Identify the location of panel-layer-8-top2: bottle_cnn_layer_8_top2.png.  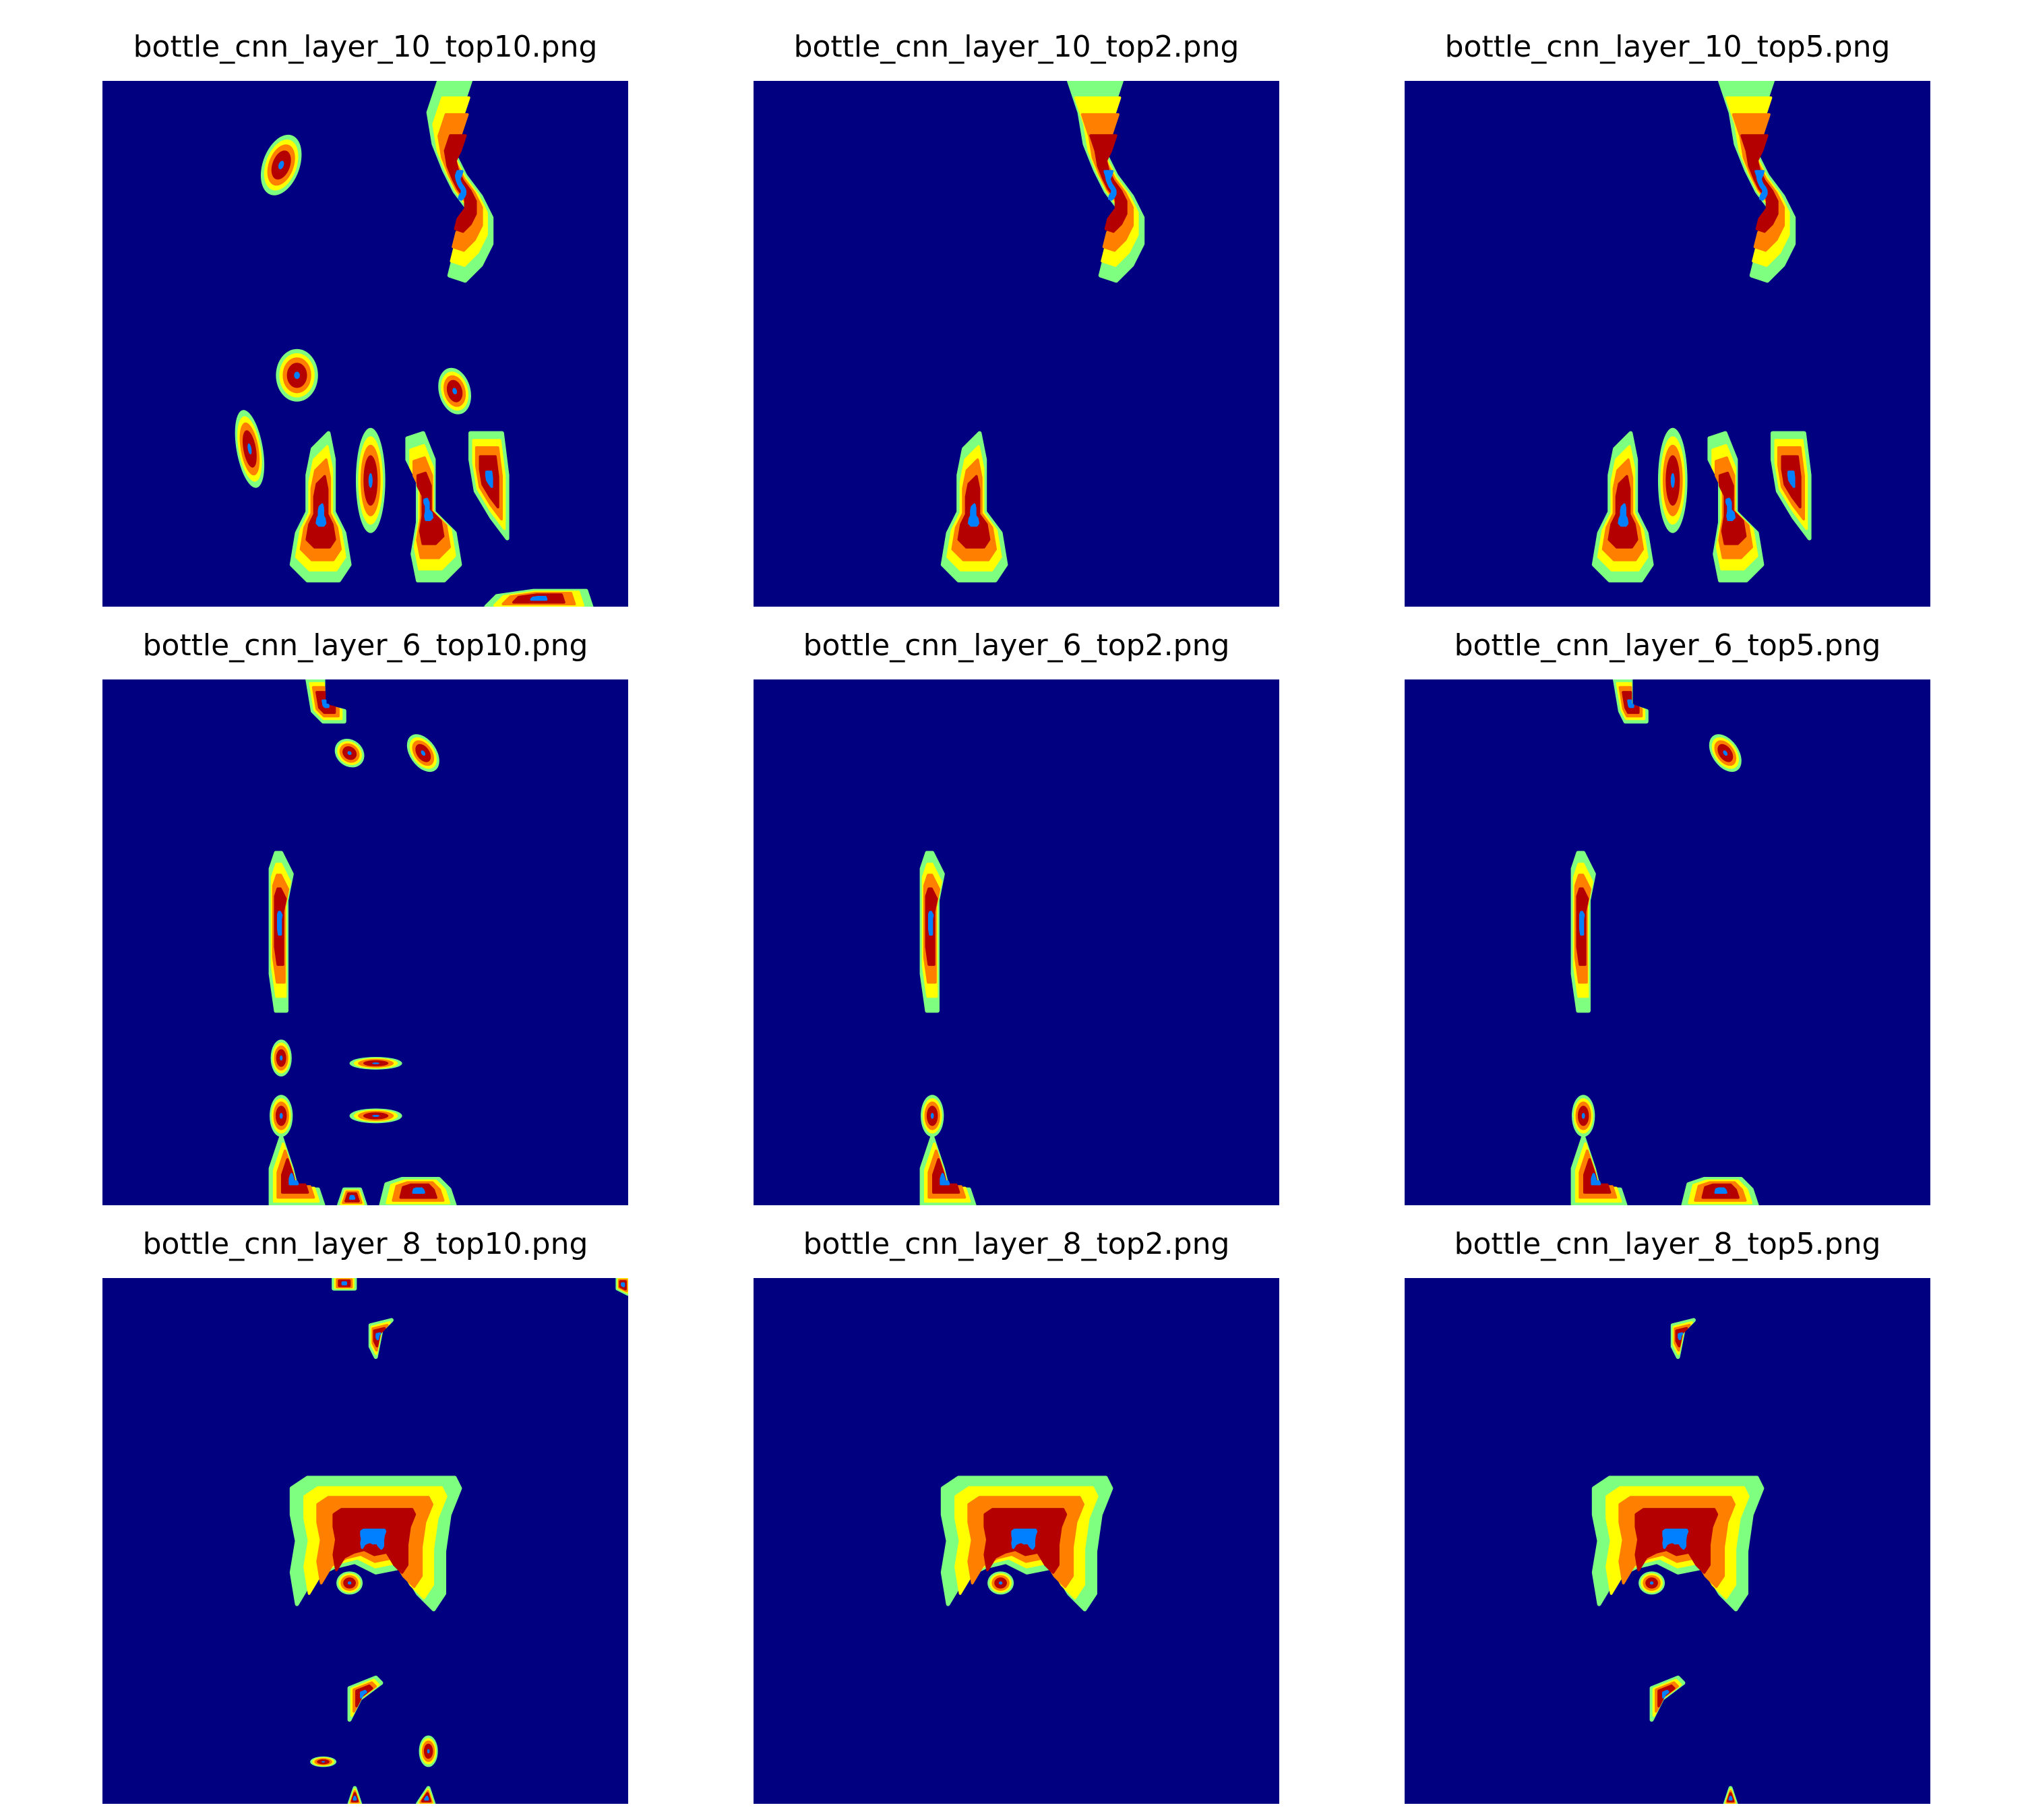
(1016, 1510).